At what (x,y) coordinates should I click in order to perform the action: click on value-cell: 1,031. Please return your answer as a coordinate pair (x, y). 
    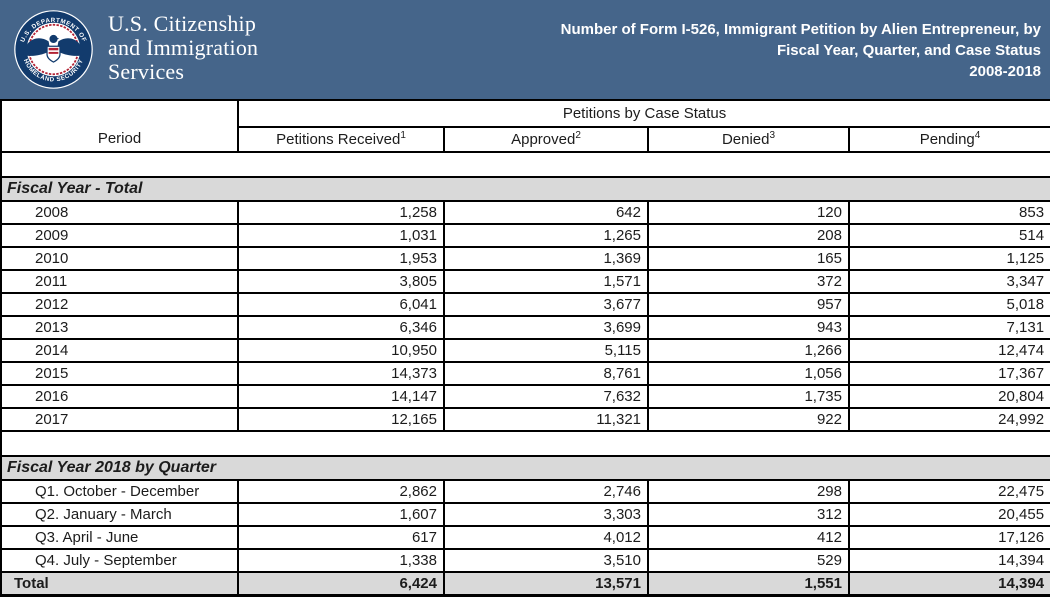
    Looking at the image, I should click on (341, 235).